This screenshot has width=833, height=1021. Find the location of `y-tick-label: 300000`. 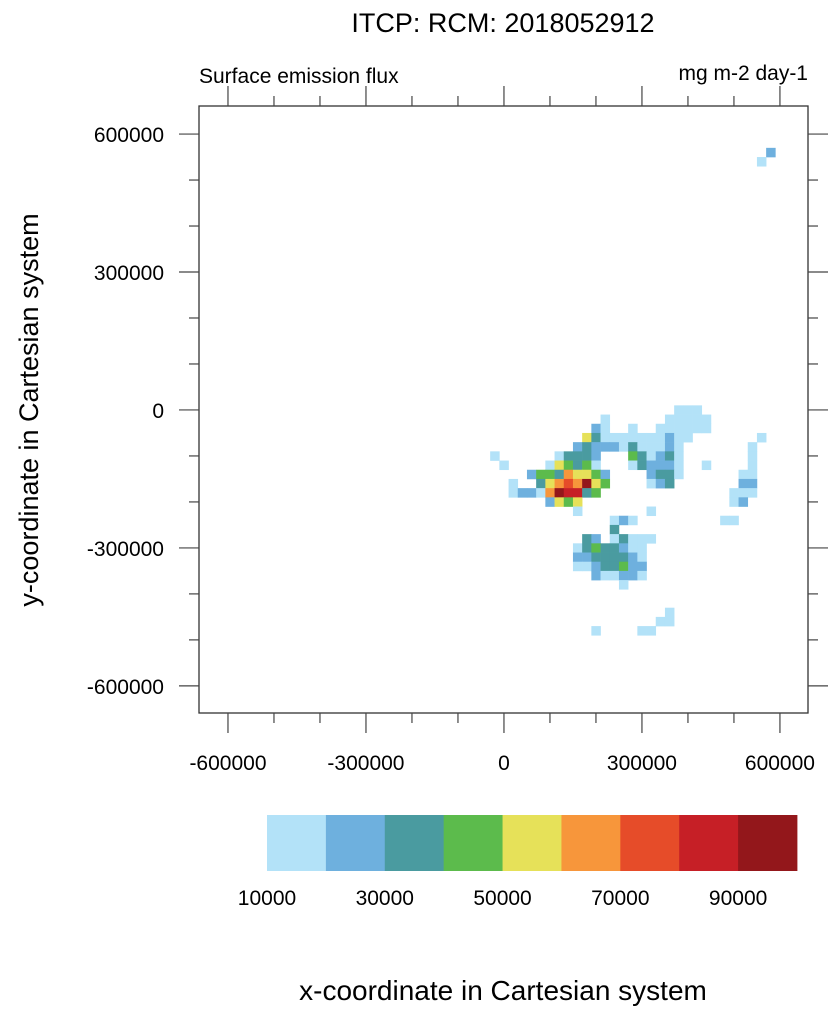

y-tick-label: 300000 is located at coordinates (129, 273).